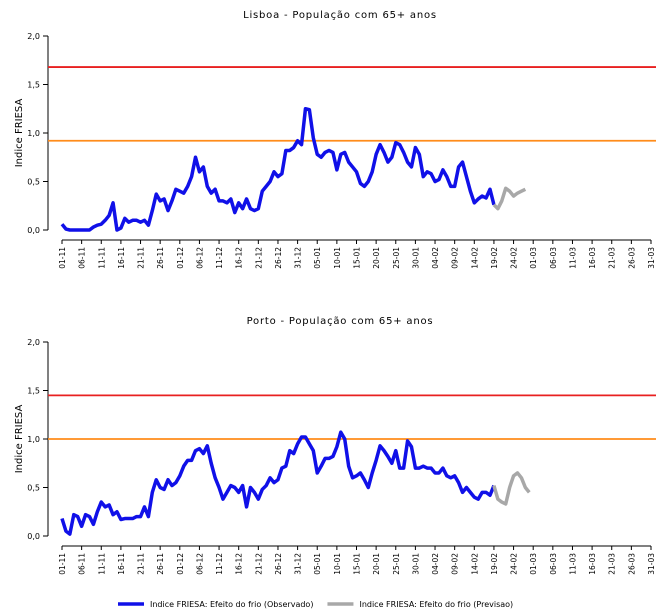 Image resolution: width=656 pixels, height=616 pixels. I want to click on chart-title: Lisboa - População com 65+ anos, so click(340, 15).